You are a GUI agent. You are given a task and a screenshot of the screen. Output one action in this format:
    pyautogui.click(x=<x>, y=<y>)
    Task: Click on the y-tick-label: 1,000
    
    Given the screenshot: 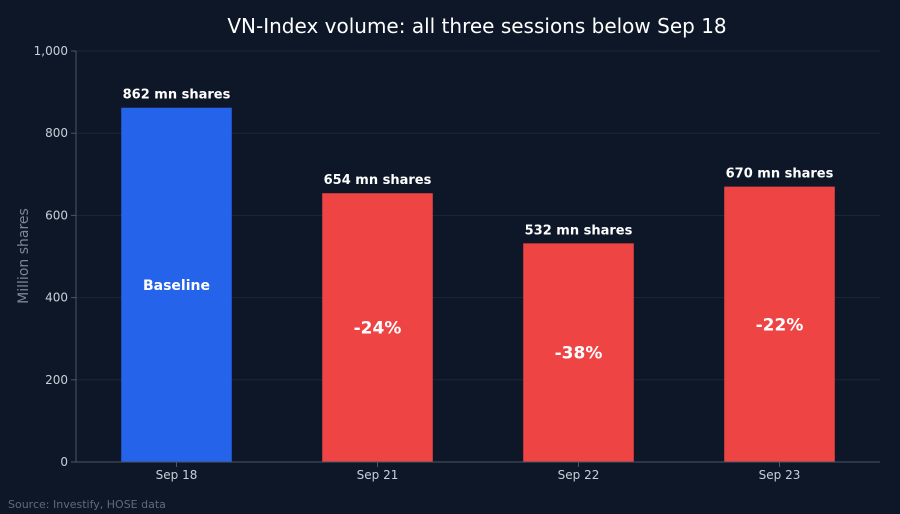 What is the action you would take?
    pyautogui.click(x=51, y=51)
    